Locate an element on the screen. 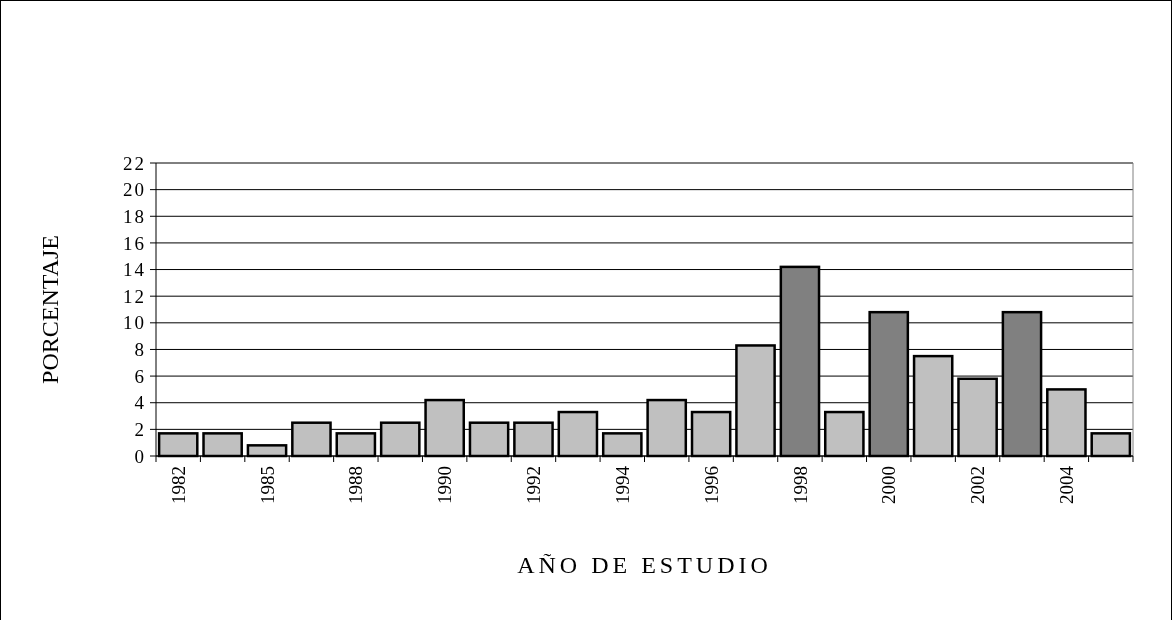 This screenshot has width=1172, height=620. x-tick-label: 2004 is located at coordinates (1067, 484).